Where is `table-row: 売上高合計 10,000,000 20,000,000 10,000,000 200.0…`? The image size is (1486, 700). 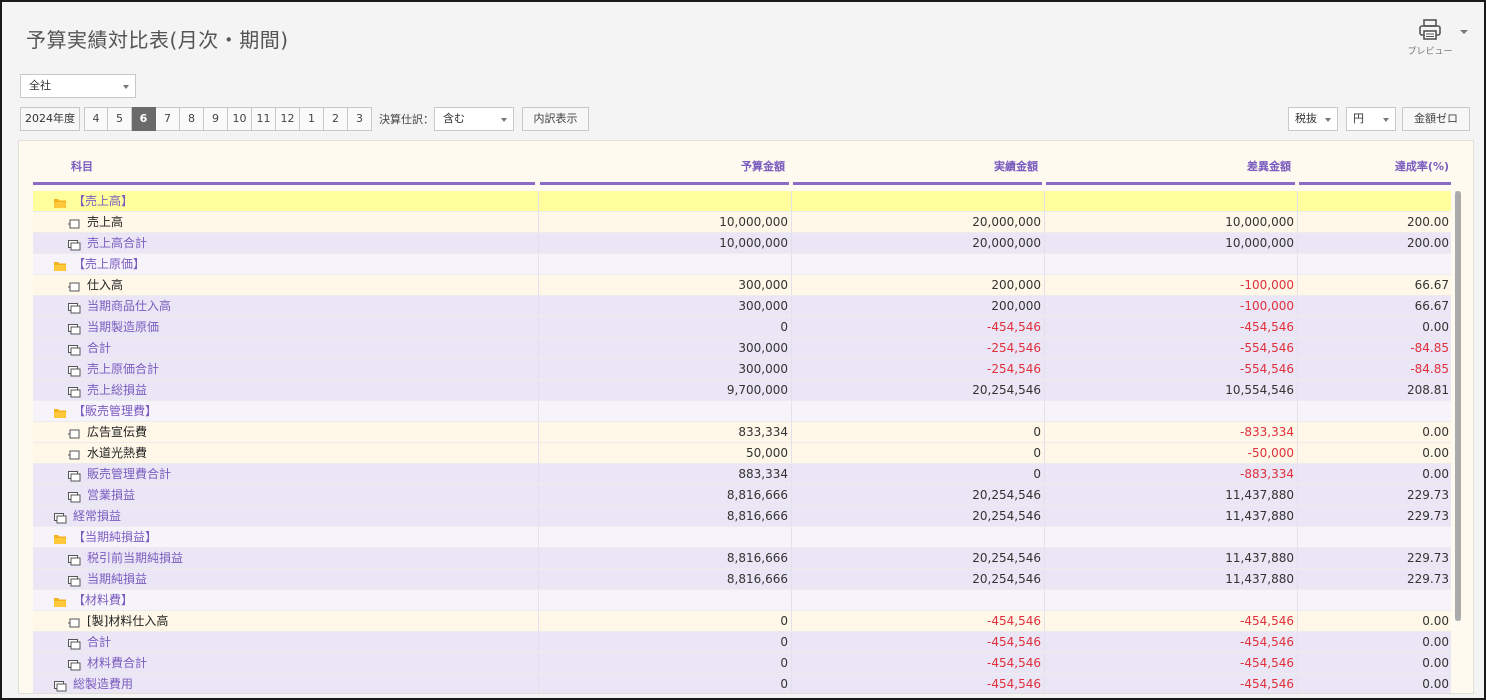
table-row: 売上高合計 10,000,000 20,000,000 10,000,000 200.0… is located at coordinates (742, 243).